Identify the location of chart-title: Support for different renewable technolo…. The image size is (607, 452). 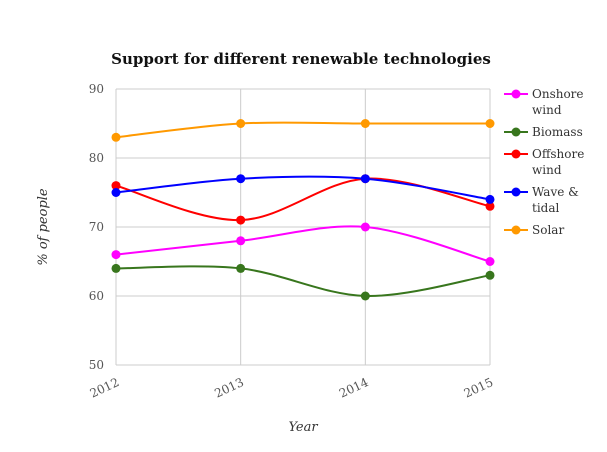
(301, 59).